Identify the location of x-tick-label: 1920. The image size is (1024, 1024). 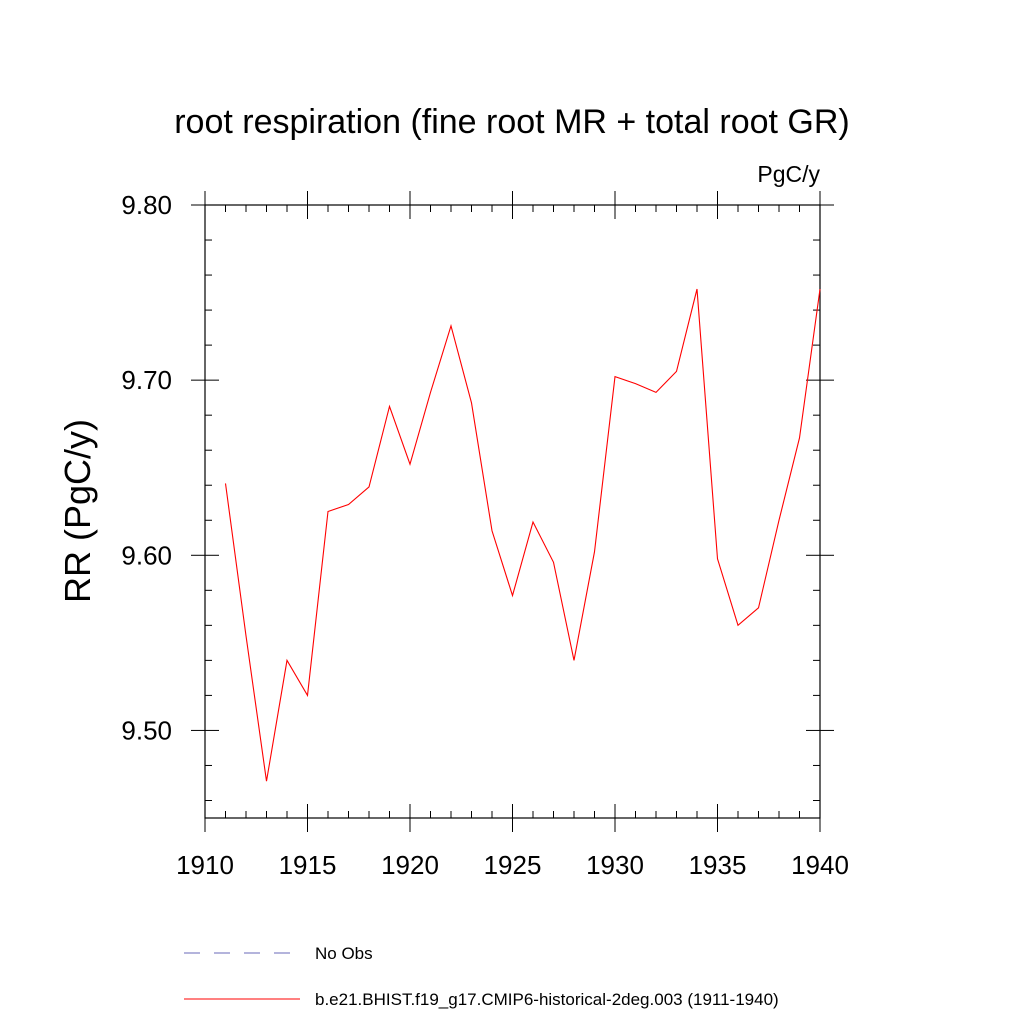
(410, 865).